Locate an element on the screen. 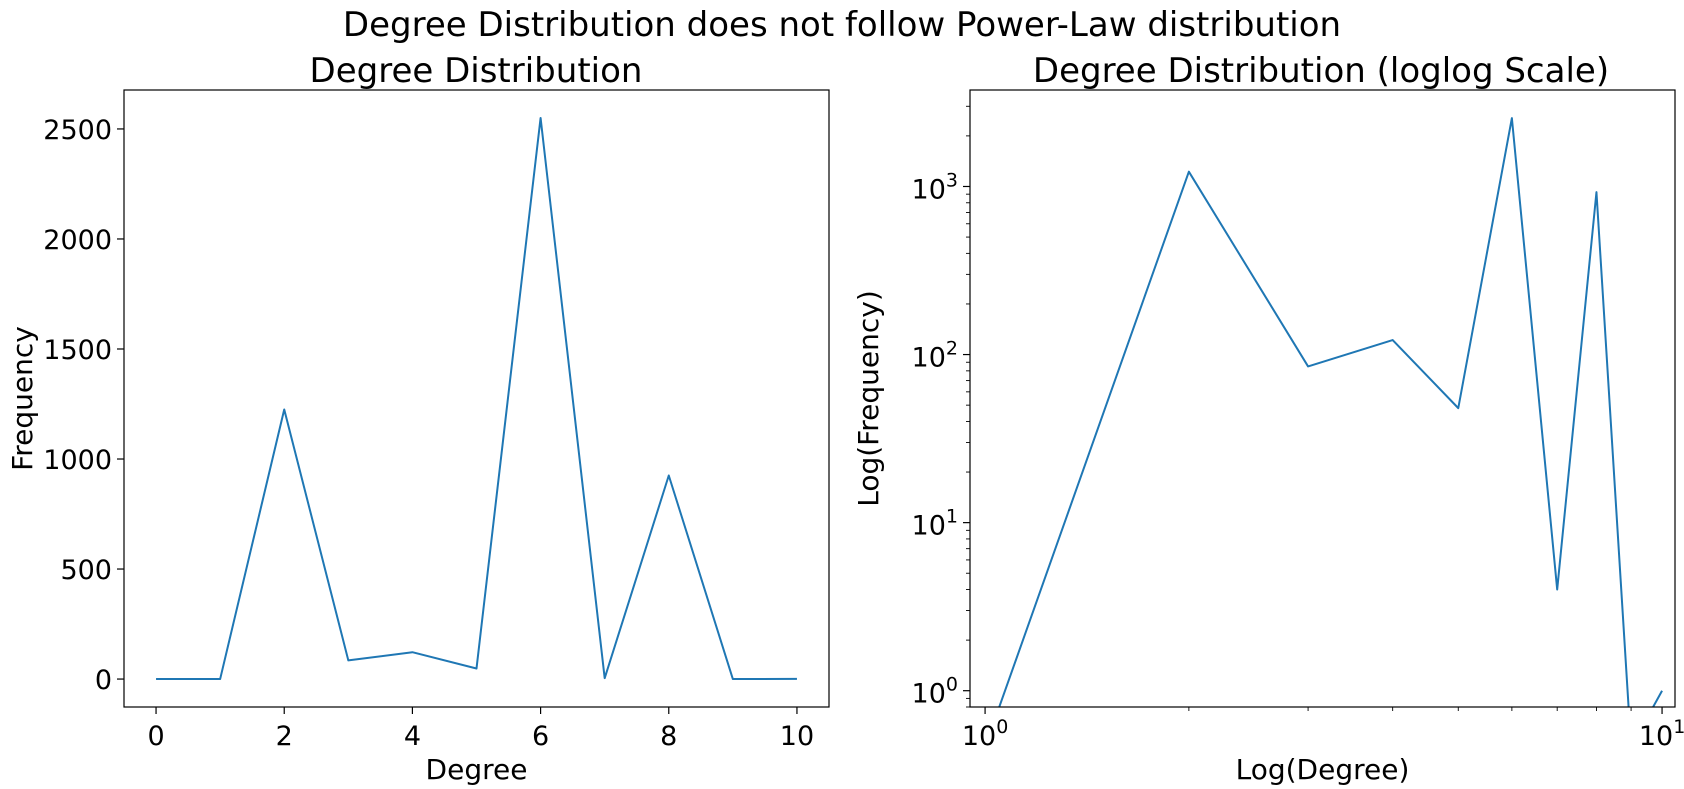 The width and height of the screenshot is (1684, 789). linear-panel-xlabel: Degree is located at coordinates (477, 769).